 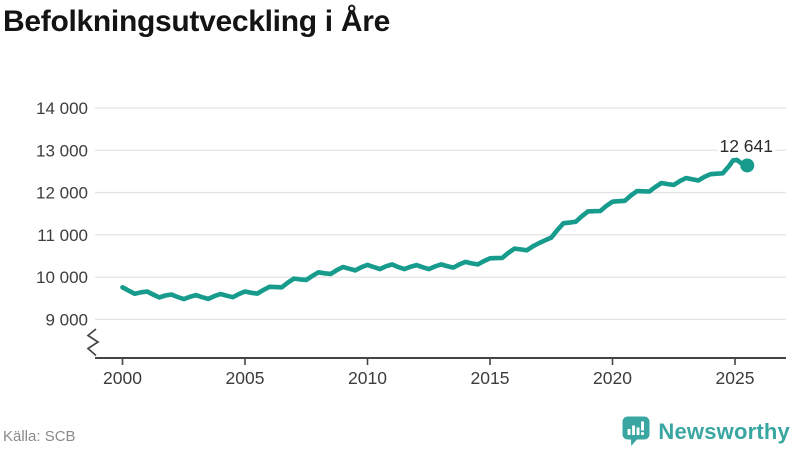 I want to click on x-axis-tick-label: 2025, so click(x=735, y=378).